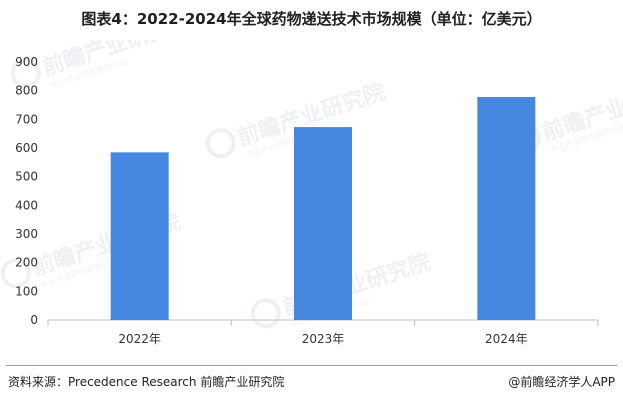 This screenshot has width=623, height=403. I want to click on x-tick-label: 2022年, so click(139, 339).